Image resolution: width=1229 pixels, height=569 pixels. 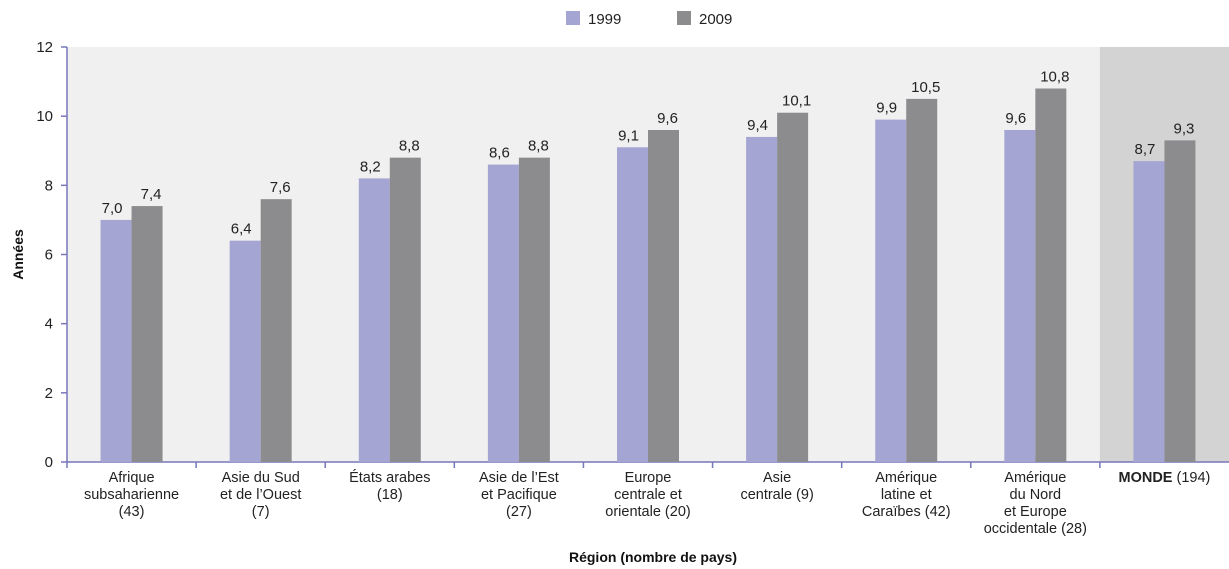 I want to click on bar-value-label: 7,4, so click(x=151, y=194).